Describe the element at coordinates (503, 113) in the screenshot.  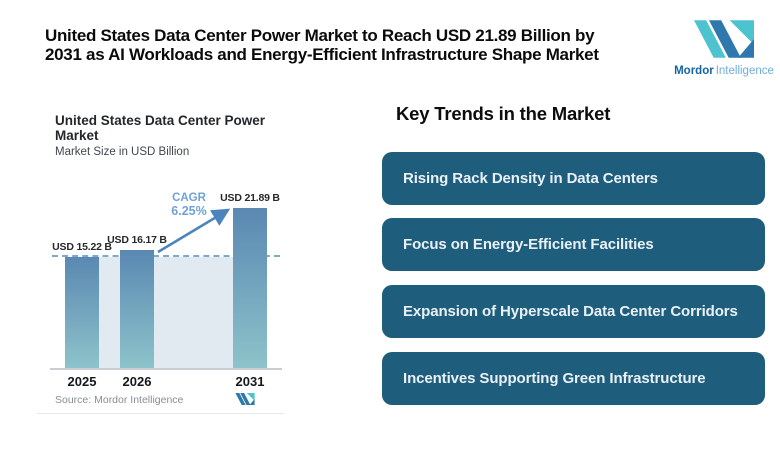
I see `trends-heading: Key Trends in the Market` at that location.